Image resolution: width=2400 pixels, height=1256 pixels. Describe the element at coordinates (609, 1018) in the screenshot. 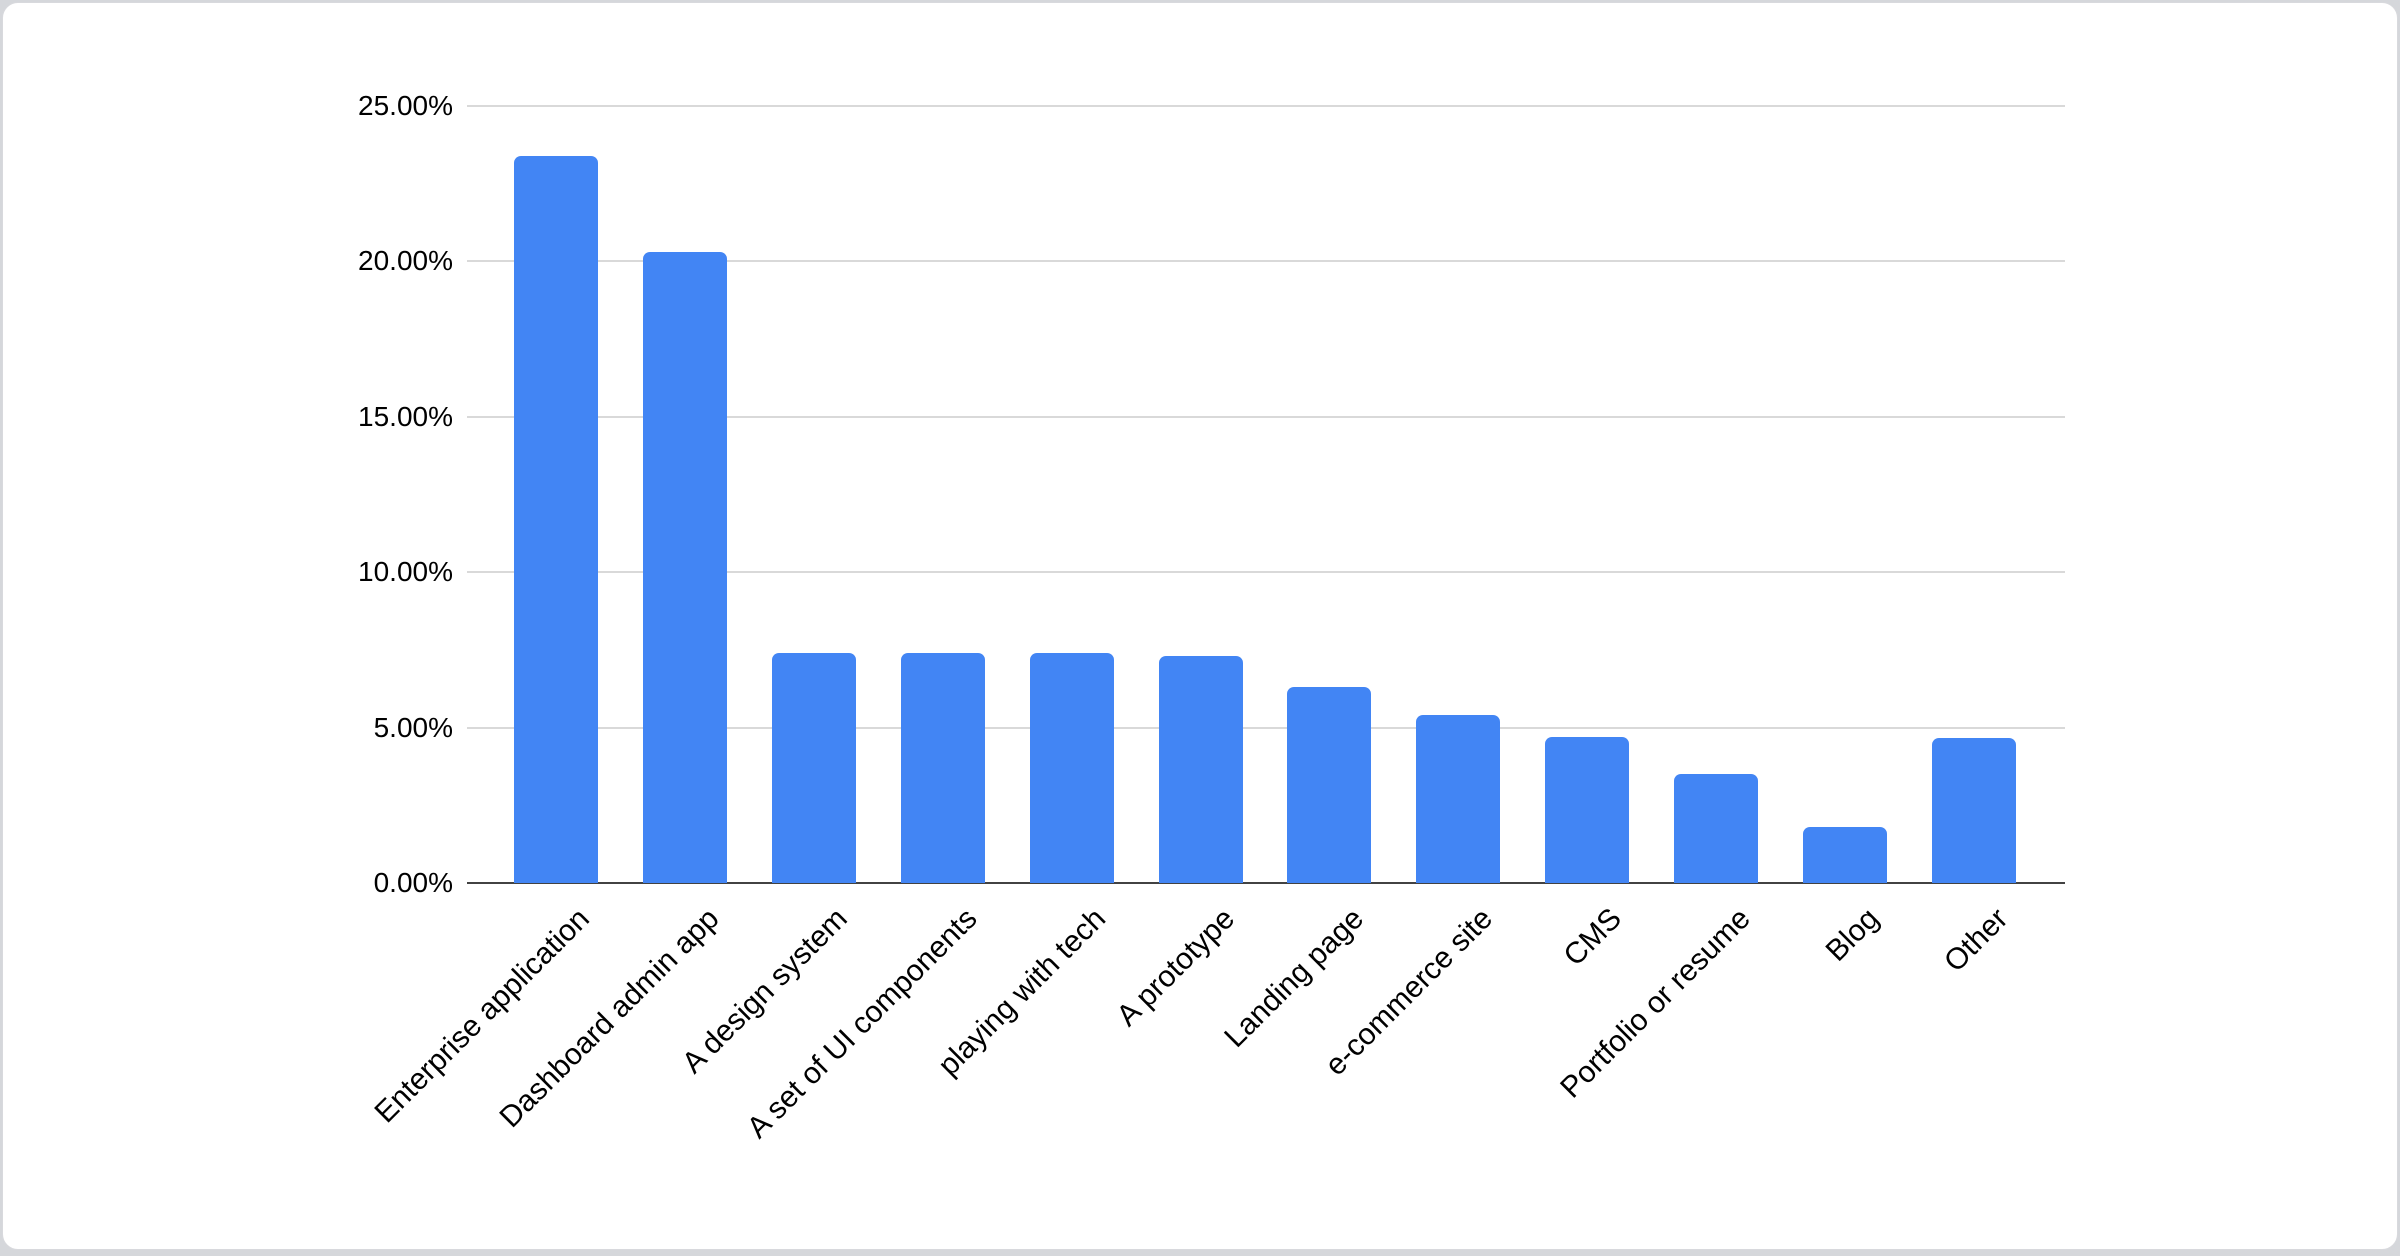

I see `x-axis-category-label: Dashboard admin app` at that location.